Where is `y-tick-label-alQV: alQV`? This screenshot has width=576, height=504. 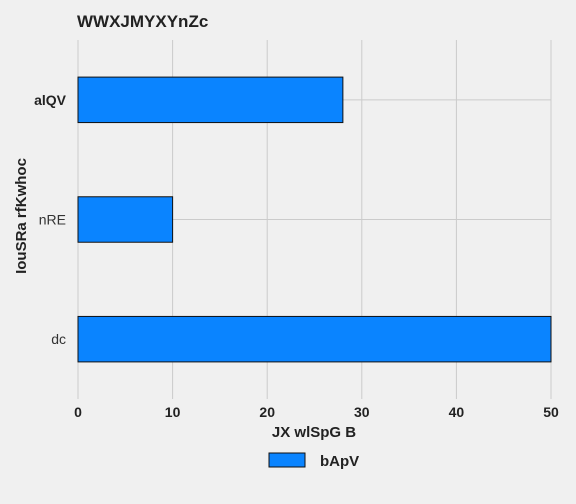 y-tick-label-alQV: alQV is located at coordinates (50, 100).